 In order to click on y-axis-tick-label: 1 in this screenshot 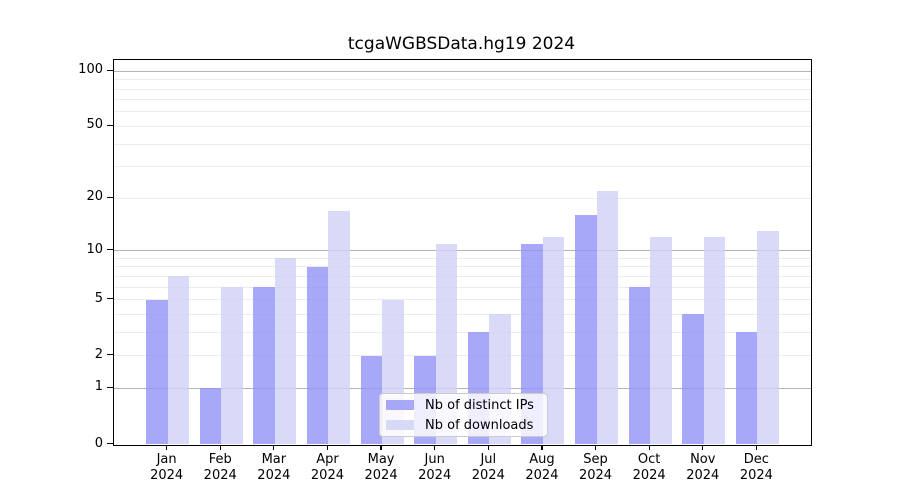, I will do `click(98, 387)`.